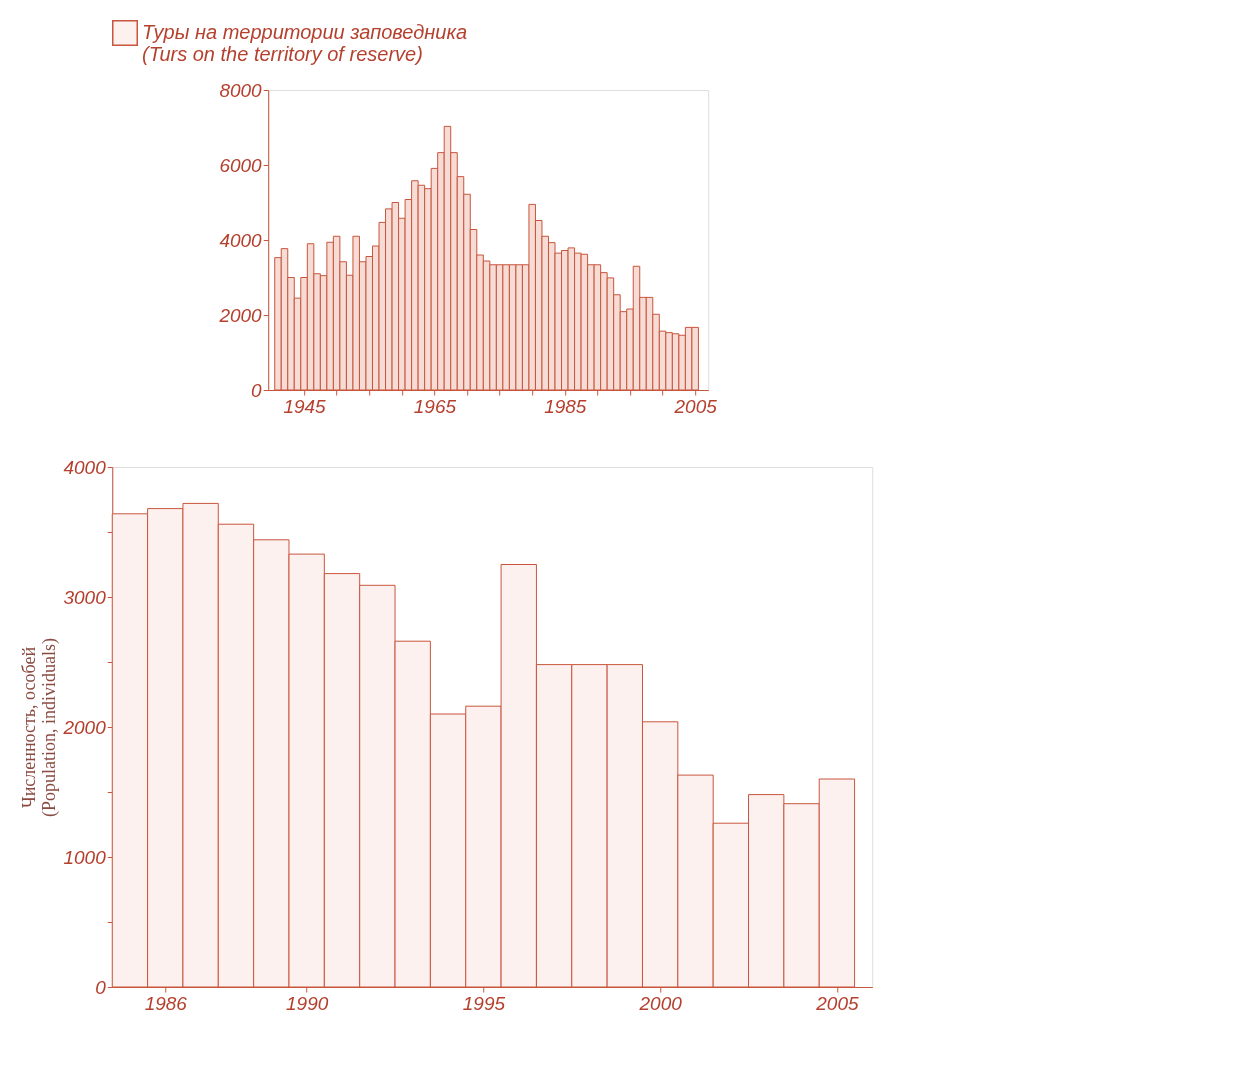 The height and width of the screenshot is (1070, 1252). I want to click on x-tick-label: 1990, so click(307, 1003).